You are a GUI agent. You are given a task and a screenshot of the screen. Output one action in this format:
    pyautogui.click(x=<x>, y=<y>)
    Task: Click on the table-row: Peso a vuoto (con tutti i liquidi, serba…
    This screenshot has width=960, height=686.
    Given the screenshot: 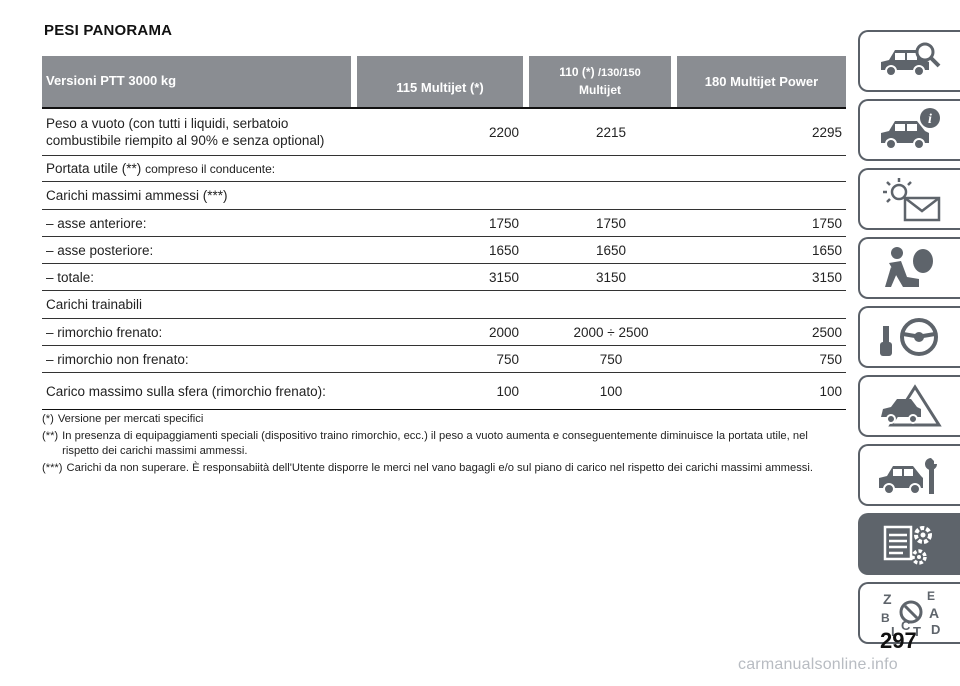 What is the action you would take?
    pyautogui.click(x=444, y=132)
    